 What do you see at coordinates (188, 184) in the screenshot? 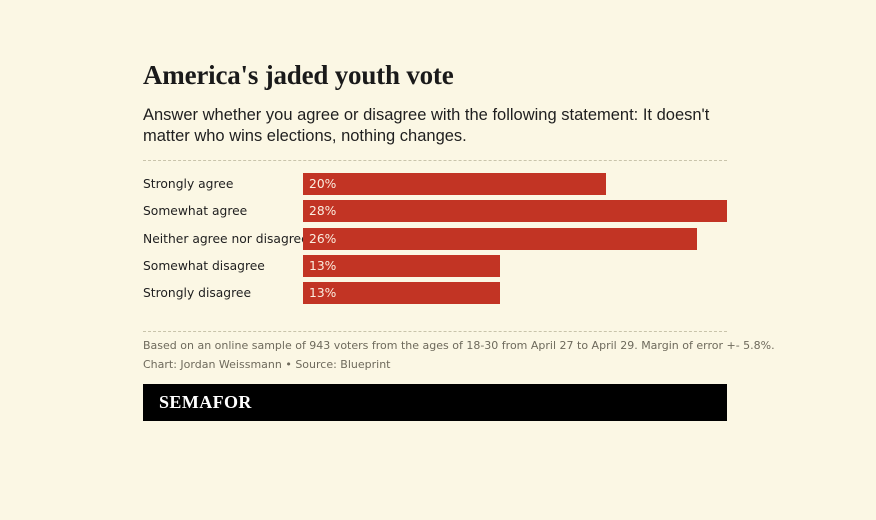
I see `category-label: Strongly agree` at bounding box center [188, 184].